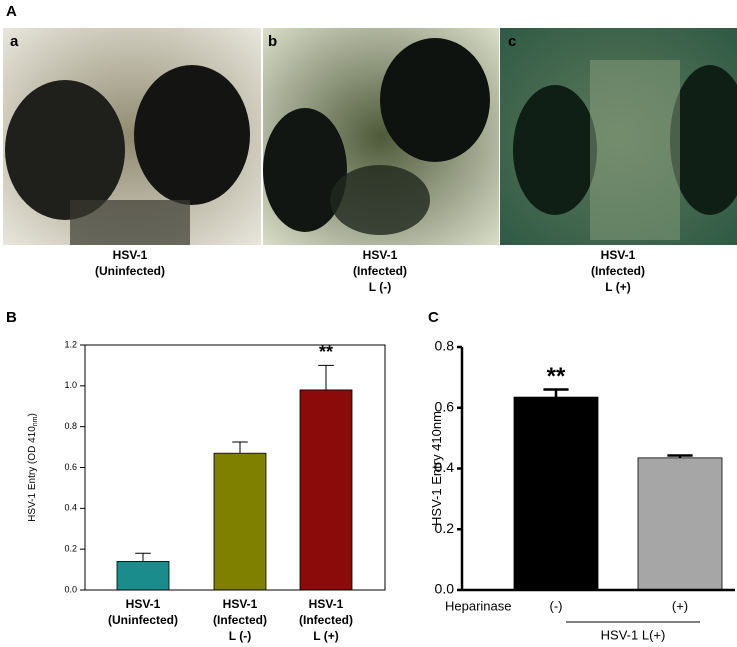  I want to click on y-tick-label: 1.0, so click(70, 385).